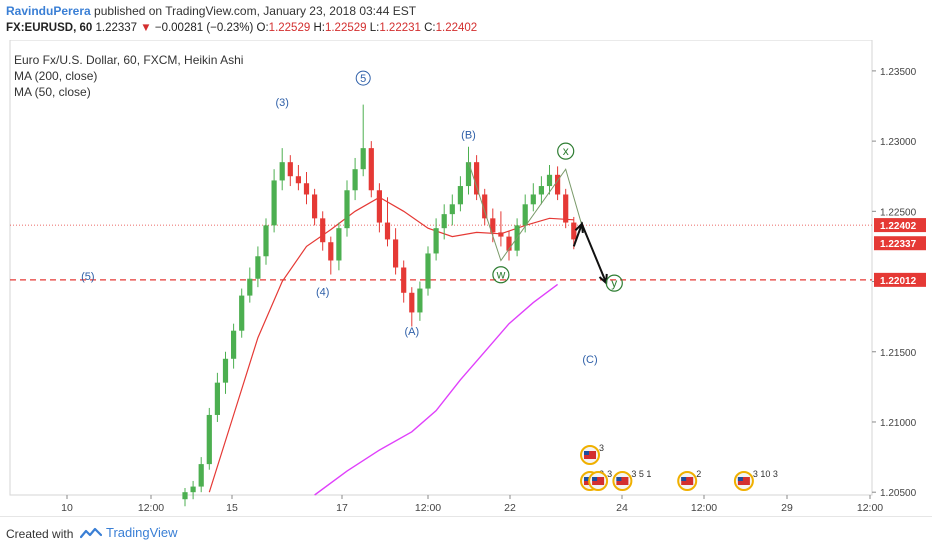 The image size is (932, 551). What do you see at coordinates (40, 534) in the screenshot?
I see `created-with-text: Created with` at bounding box center [40, 534].